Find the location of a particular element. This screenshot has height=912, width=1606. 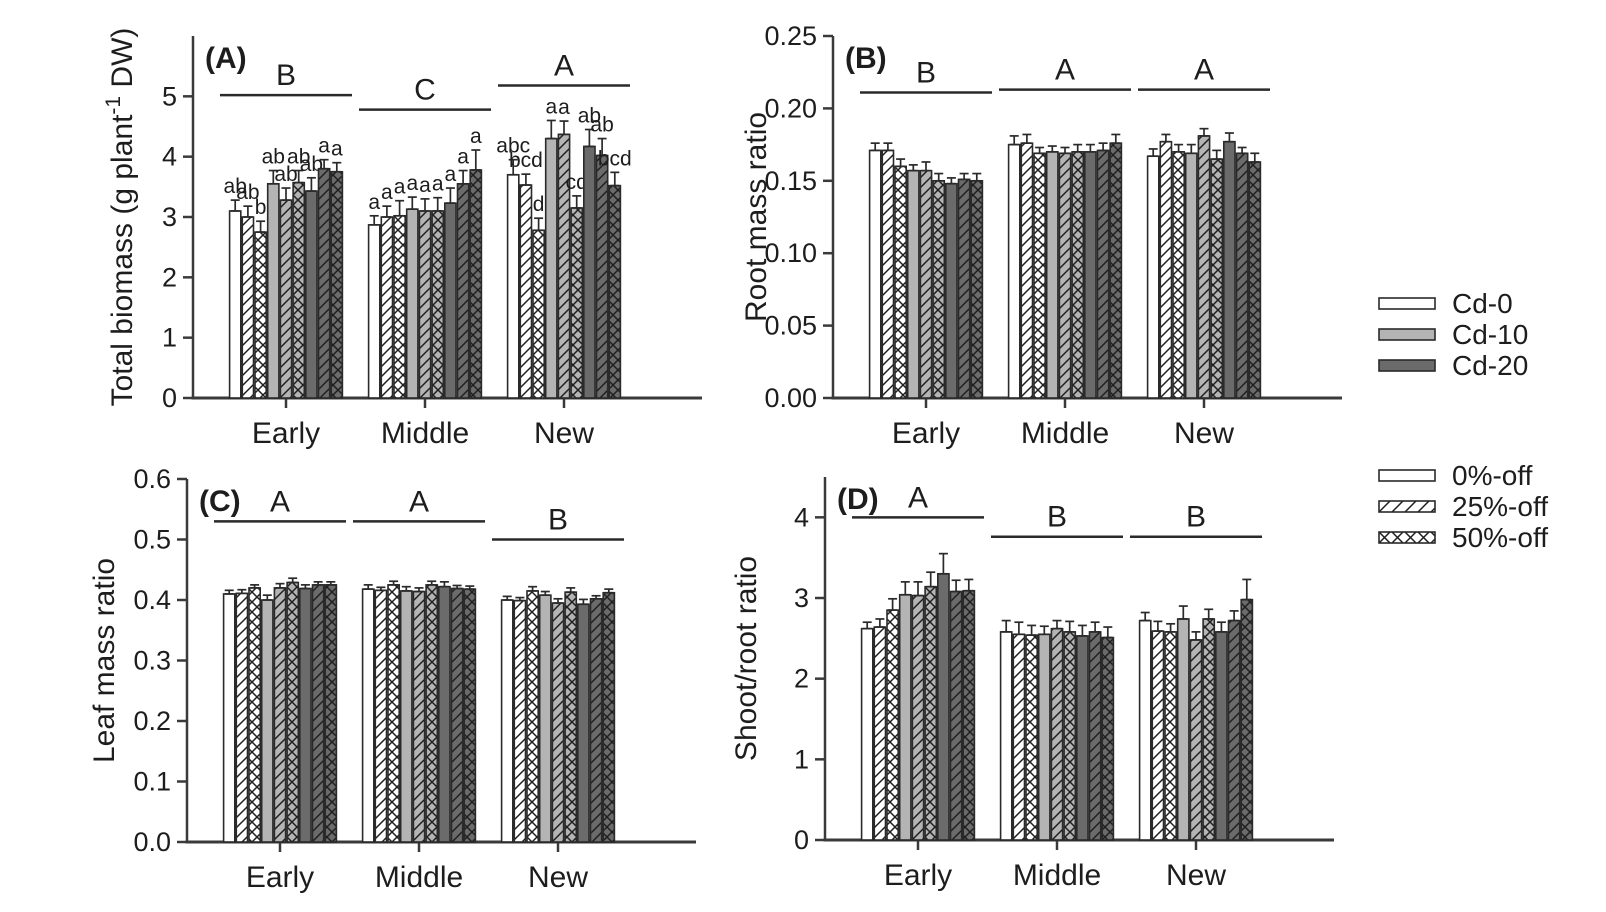

legend-label-cd-20: Cd-20 is located at coordinates (1490, 365).